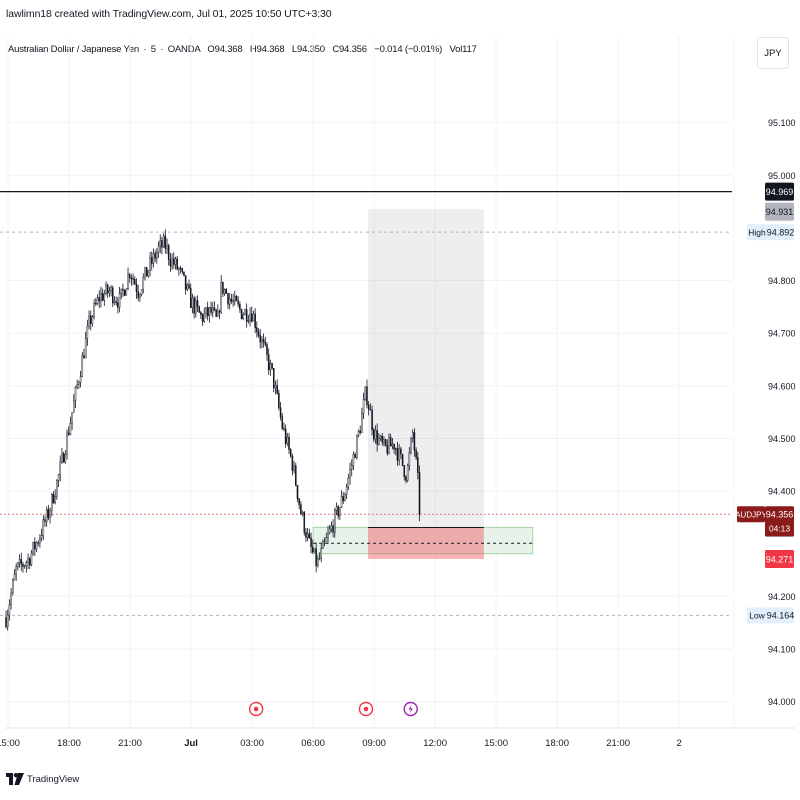  Describe the element at coordinates (782, 123) in the screenshot. I see `price-axis-tick: 95.100` at that location.